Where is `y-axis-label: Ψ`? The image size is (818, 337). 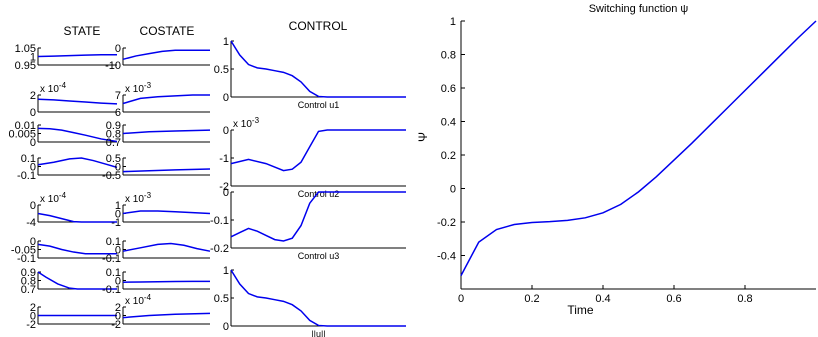
y-axis-label: Ψ is located at coordinates (423, 137).